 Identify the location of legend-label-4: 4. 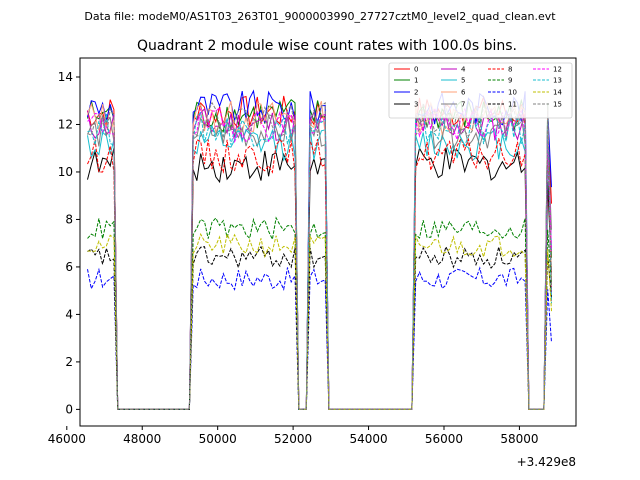
(463, 70).